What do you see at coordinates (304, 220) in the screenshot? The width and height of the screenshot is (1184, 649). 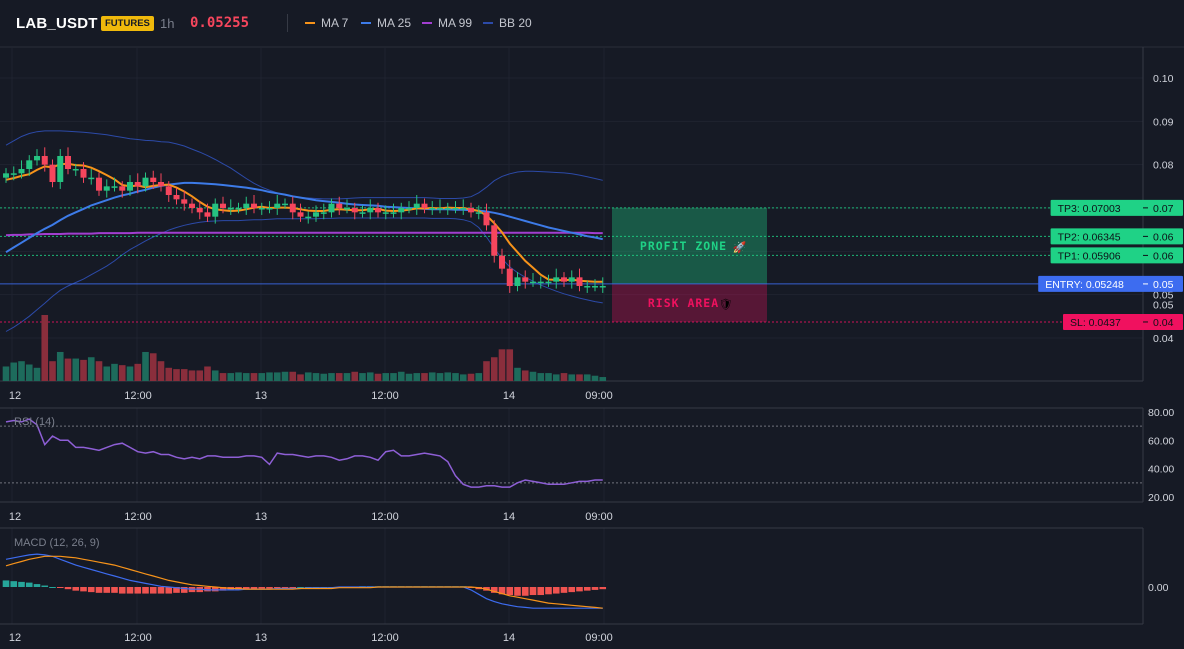 I see `candles` at bounding box center [304, 220].